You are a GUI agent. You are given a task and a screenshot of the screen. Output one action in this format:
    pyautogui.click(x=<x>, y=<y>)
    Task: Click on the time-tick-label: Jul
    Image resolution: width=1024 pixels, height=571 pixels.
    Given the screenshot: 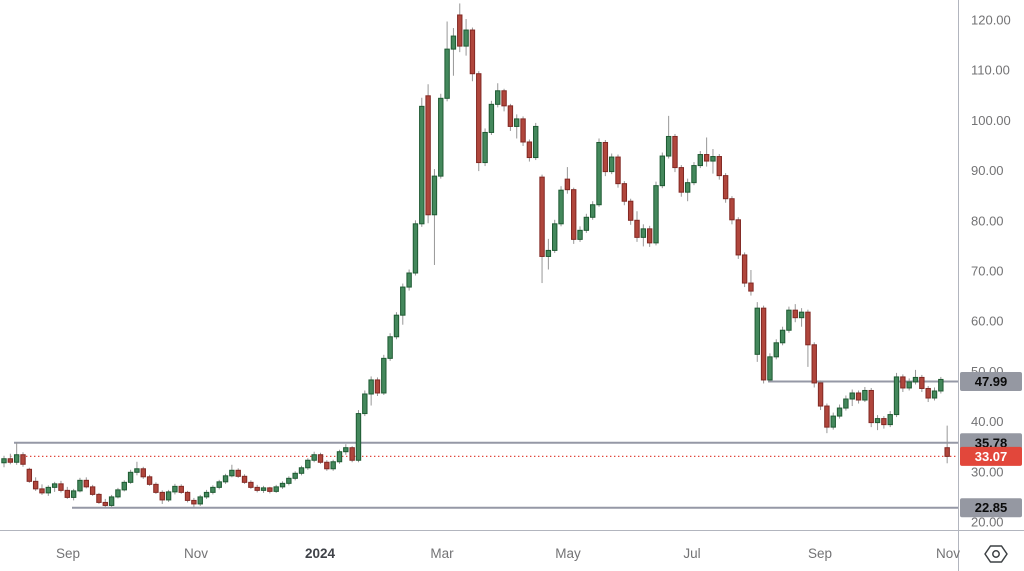 What is the action you would take?
    pyautogui.click(x=691, y=553)
    